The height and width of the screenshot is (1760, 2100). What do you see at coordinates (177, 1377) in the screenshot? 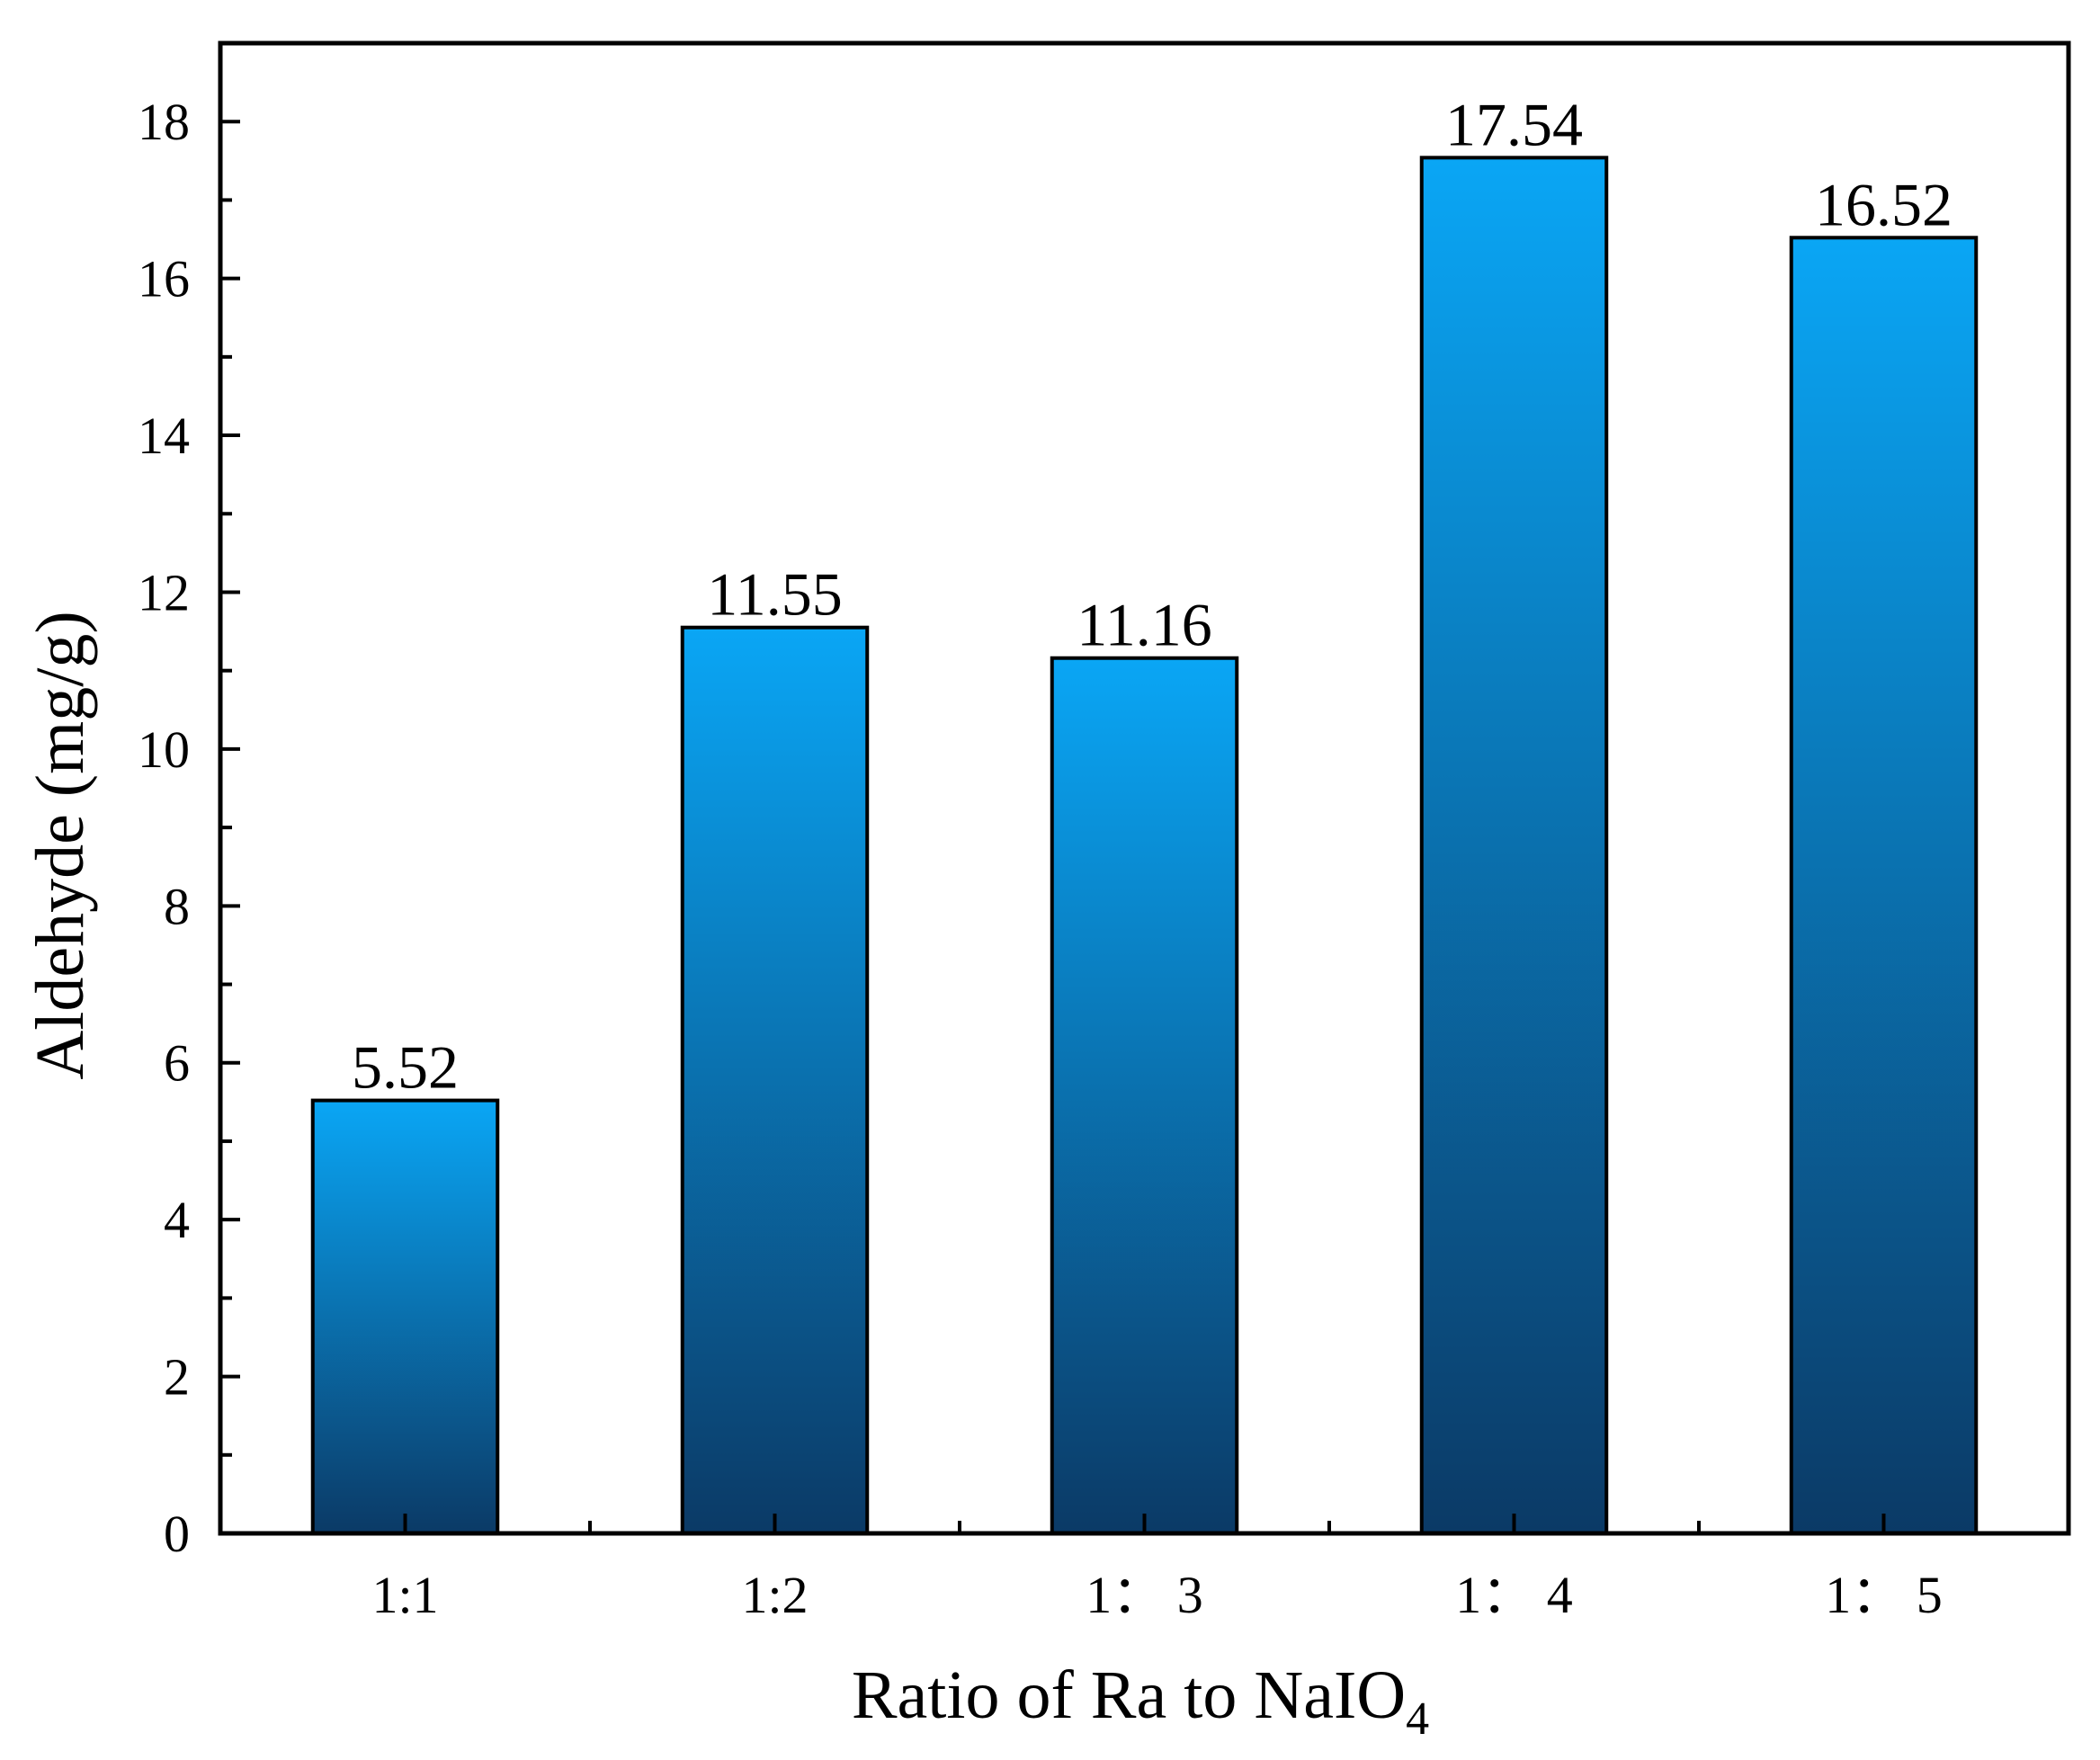
I see `y-tick-label-2: 2` at bounding box center [177, 1377].